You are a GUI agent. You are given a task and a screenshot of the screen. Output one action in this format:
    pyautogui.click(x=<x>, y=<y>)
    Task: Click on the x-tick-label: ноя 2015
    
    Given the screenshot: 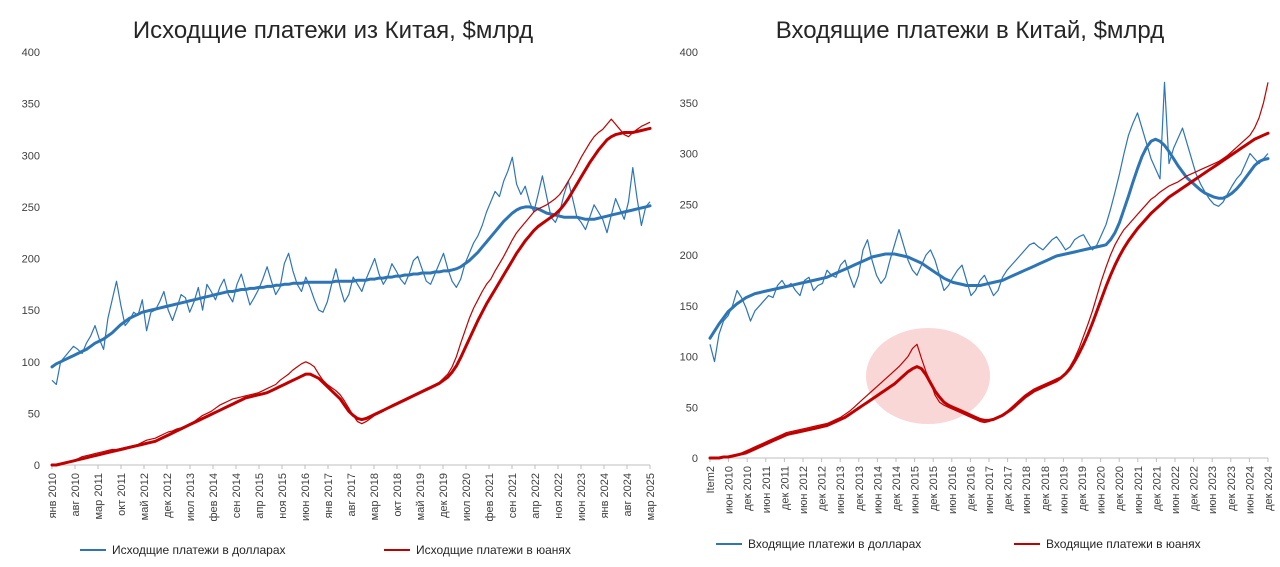 What is the action you would take?
    pyautogui.click(x=283, y=496)
    